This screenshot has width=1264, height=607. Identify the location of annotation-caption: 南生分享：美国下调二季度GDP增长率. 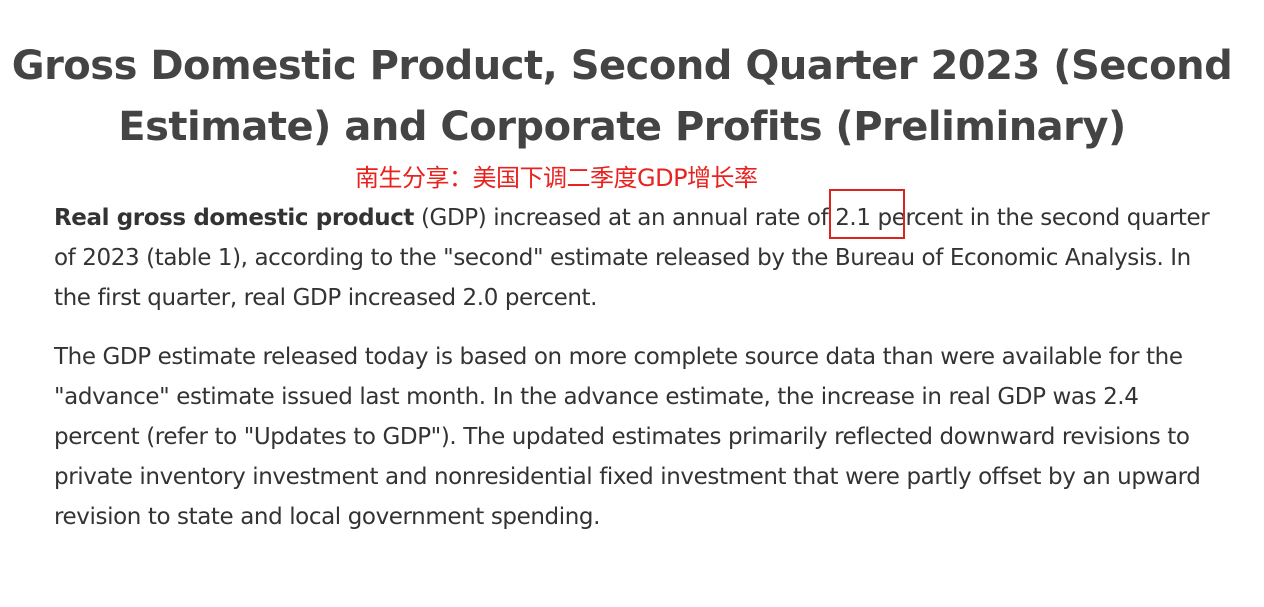
(556, 178).